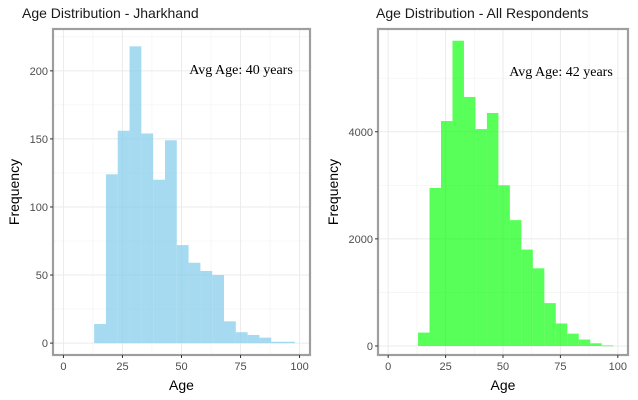 This screenshot has height=400, width=638. I want to click on y-tick-label: 200, so click(39, 72).